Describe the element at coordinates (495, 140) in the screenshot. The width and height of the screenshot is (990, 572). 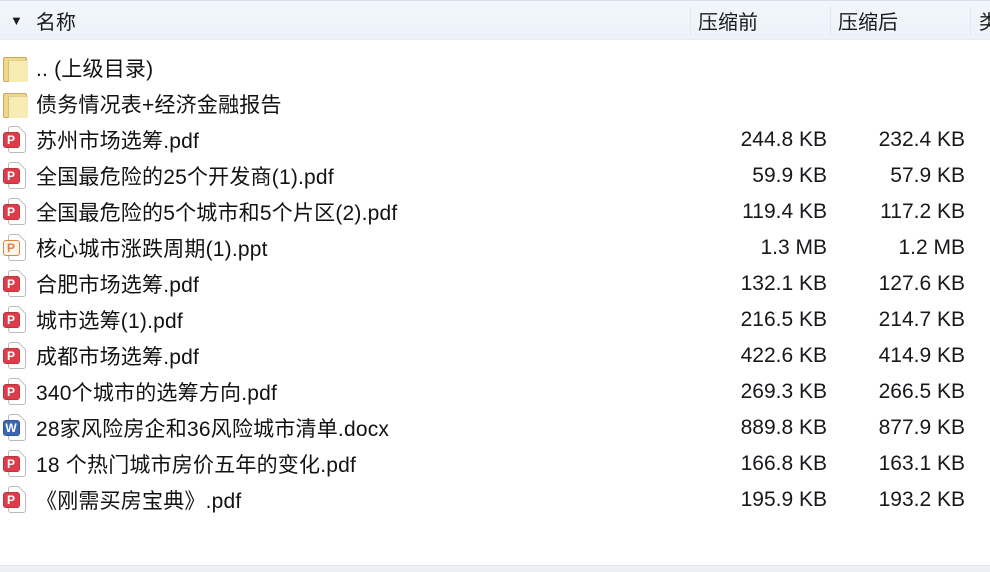
I see `file-row: P 苏州市场选筹.pdf 244.8 KB 232.4 KB` at that location.